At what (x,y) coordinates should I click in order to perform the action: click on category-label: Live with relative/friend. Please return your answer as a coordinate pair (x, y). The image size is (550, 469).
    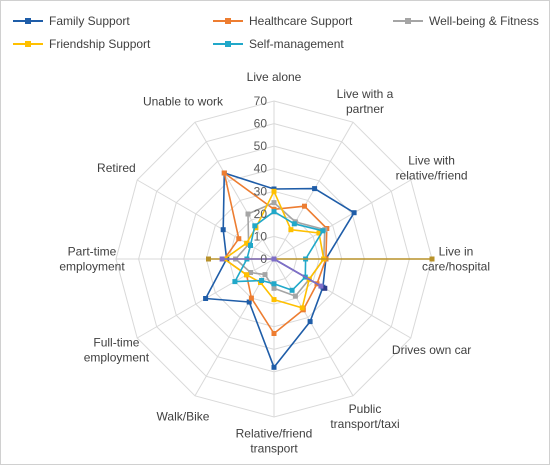
    Looking at the image, I should click on (432, 168).